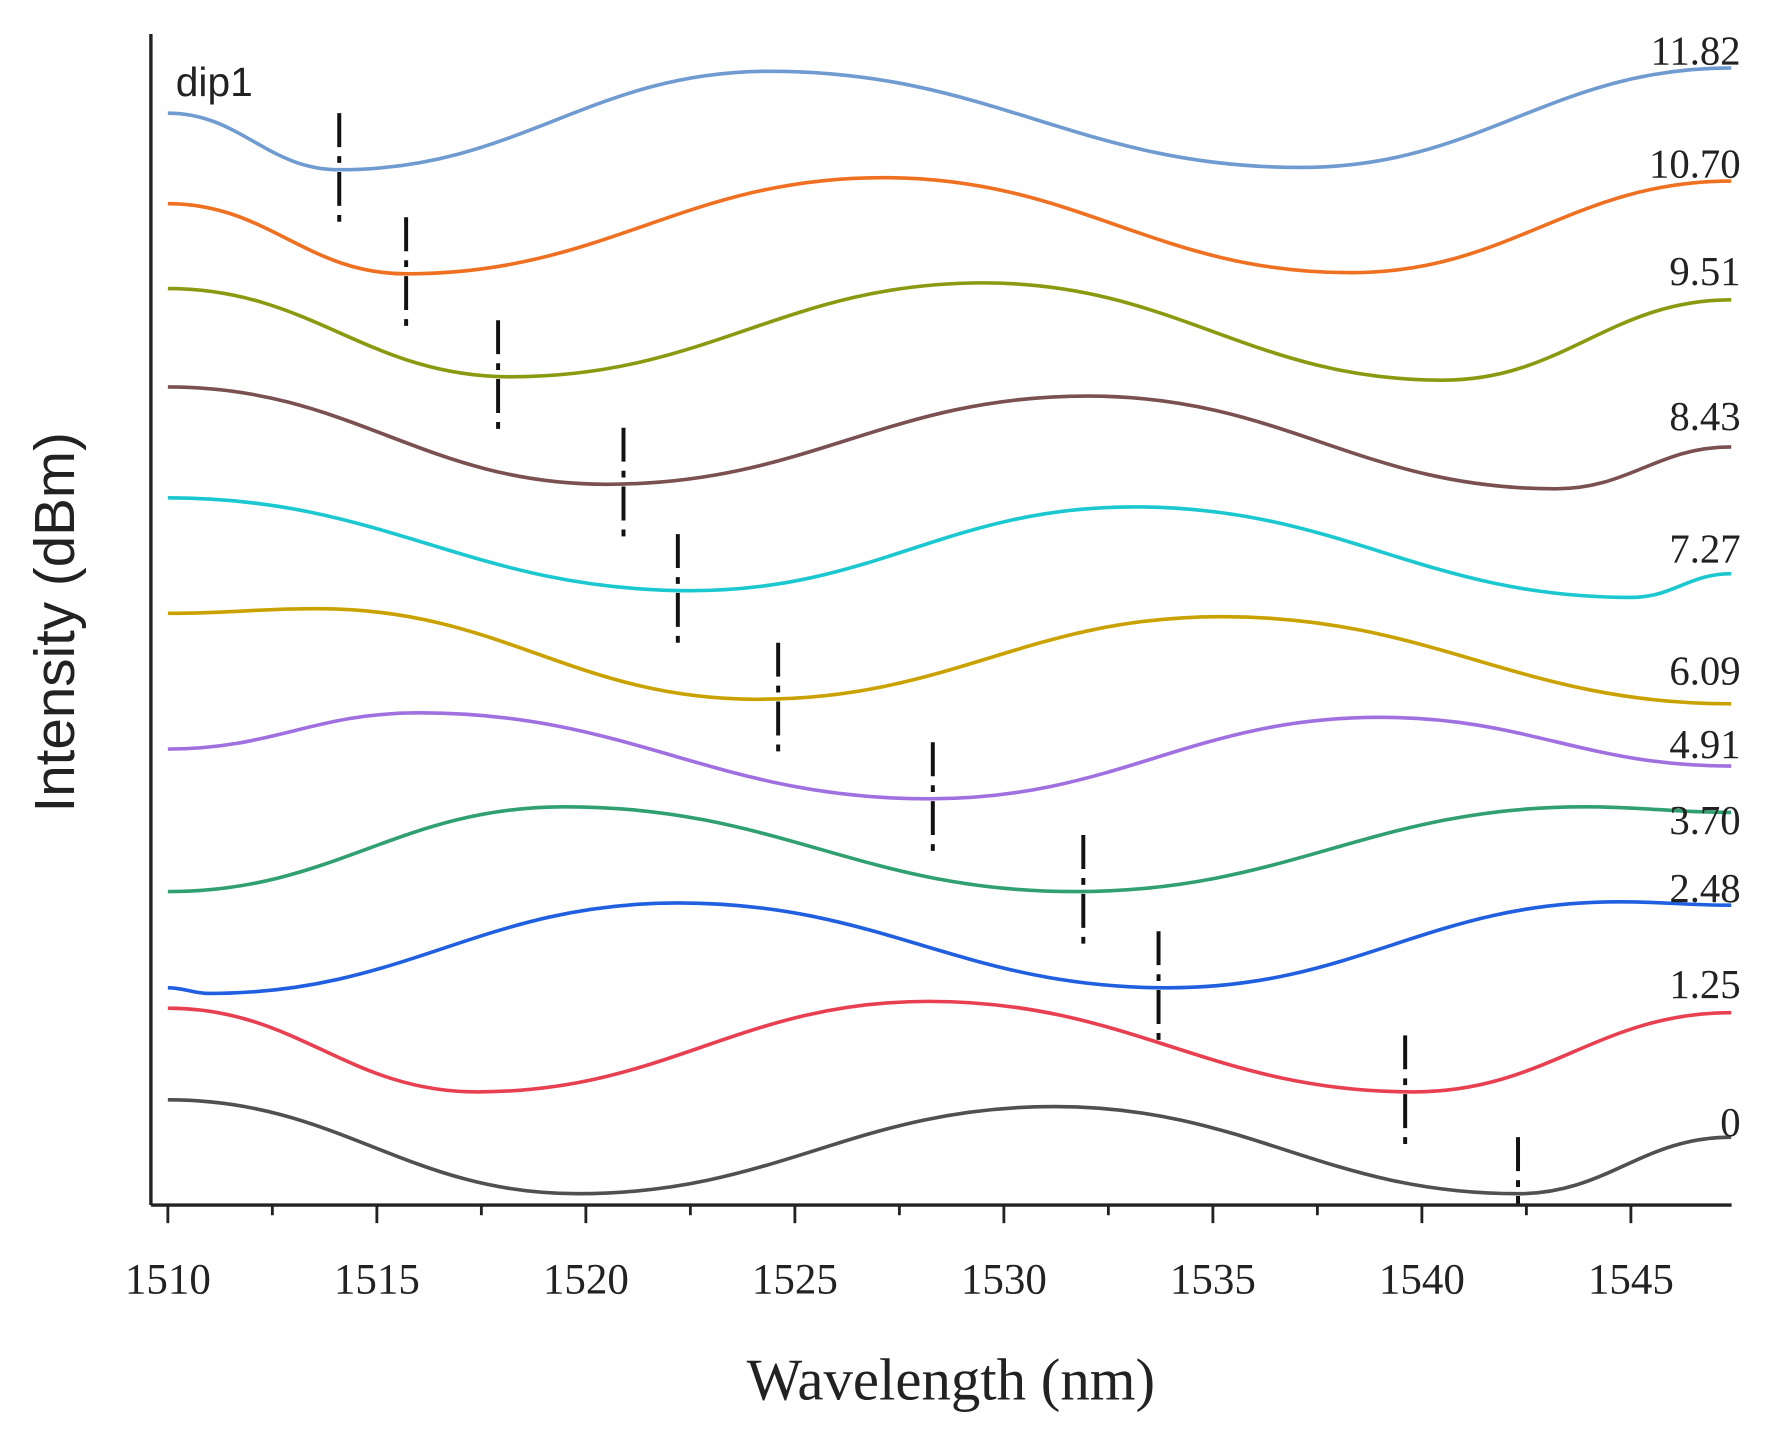  I want to click on curve-label-1.25: 1.25, so click(1704, 984).